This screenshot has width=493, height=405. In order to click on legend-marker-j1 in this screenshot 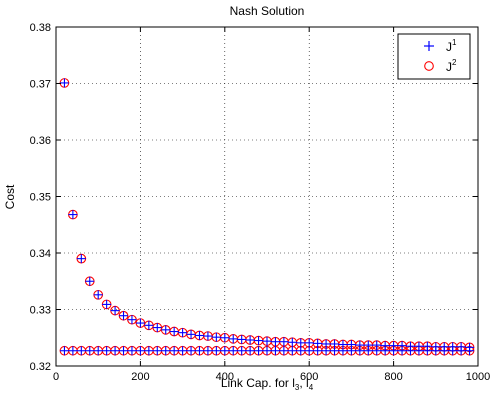, I will do `click(429, 46)`.